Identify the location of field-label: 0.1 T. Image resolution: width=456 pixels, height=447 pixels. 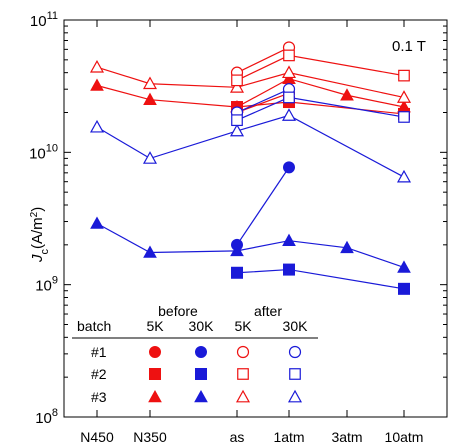
(409, 46).